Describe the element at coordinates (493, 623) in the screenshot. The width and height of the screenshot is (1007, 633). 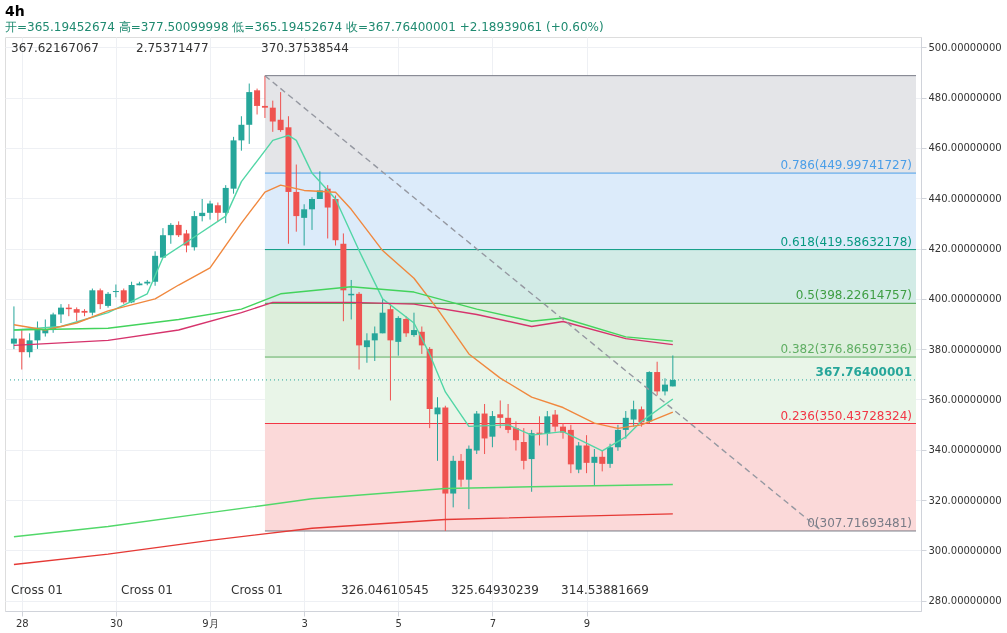
I see `x-tick-label: 7` at that location.